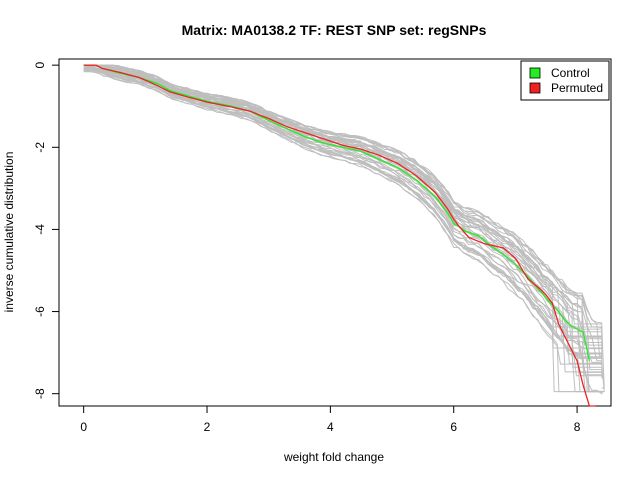 This screenshot has height=480, width=640. What do you see at coordinates (207, 427) in the screenshot?
I see `x-tick-label: 2` at bounding box center [207, 427].